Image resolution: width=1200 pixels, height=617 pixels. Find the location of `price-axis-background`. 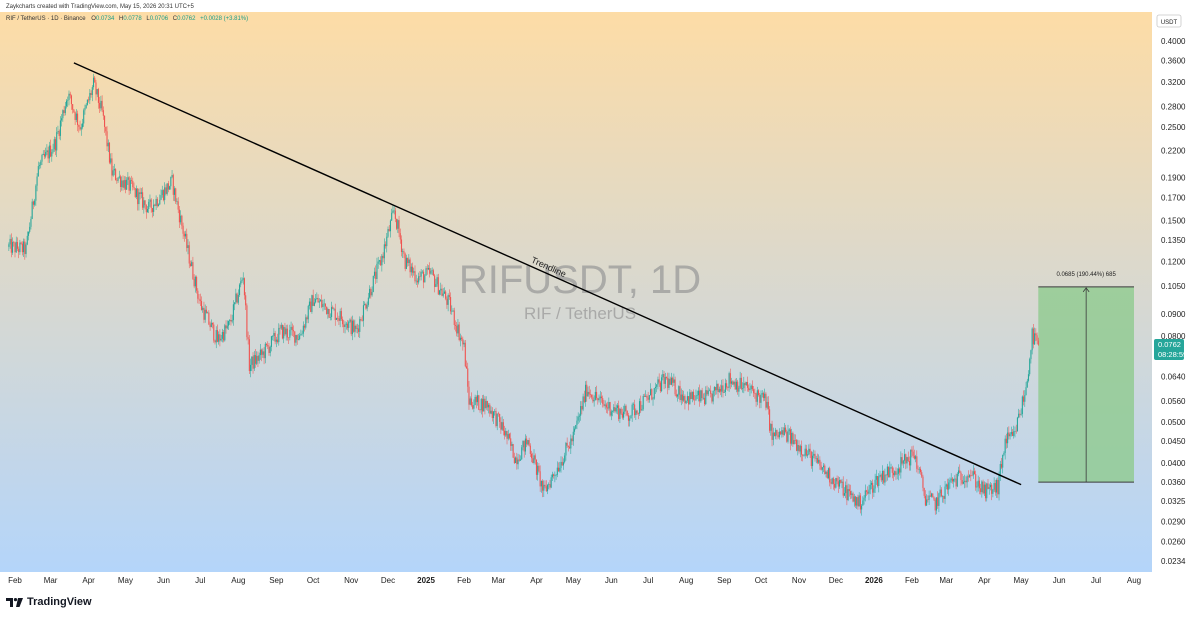

price-axis-background is located at coordinates (1176, 292).